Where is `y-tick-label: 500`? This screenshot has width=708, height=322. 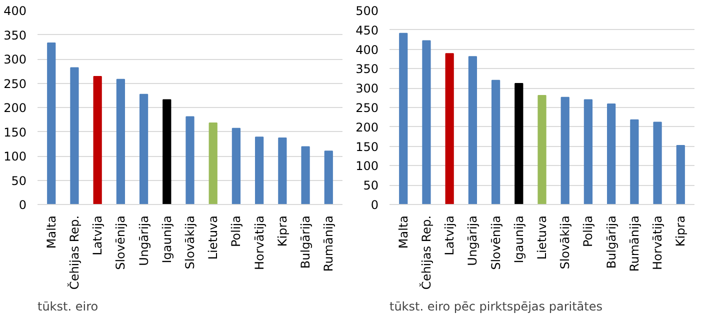 y-tick-label: 500 is located at coordinates (367, 11).